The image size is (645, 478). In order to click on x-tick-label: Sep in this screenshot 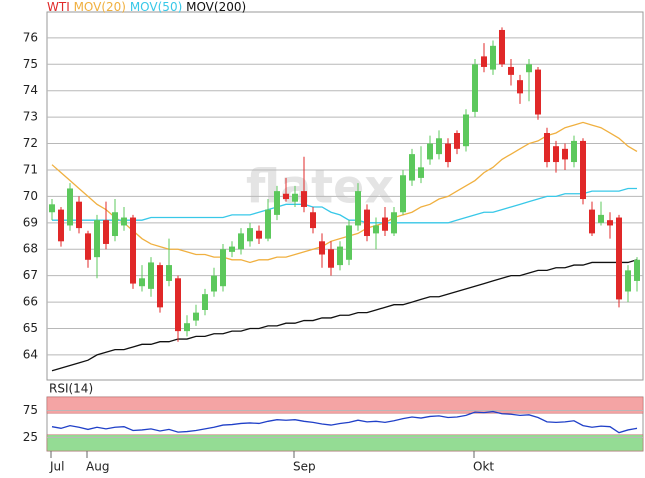, I will do `click(304, 467)`.